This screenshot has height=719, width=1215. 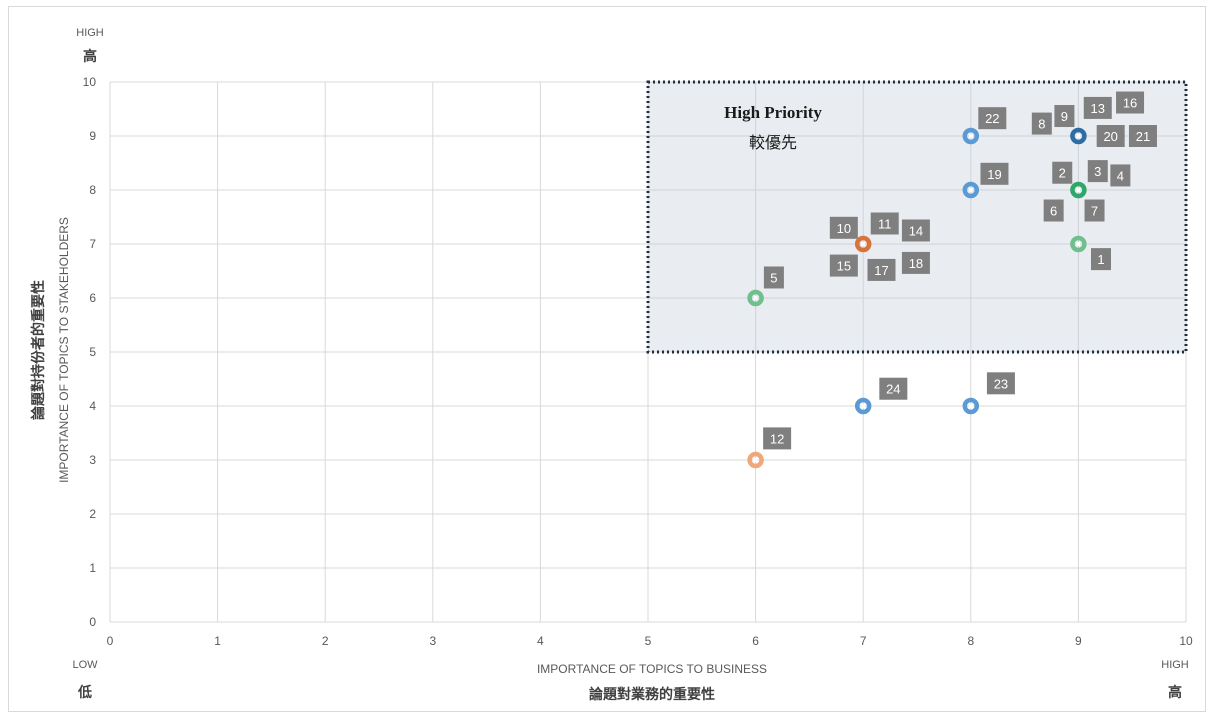 I want to click on topic-label: 11, so click(x=885, y=223).